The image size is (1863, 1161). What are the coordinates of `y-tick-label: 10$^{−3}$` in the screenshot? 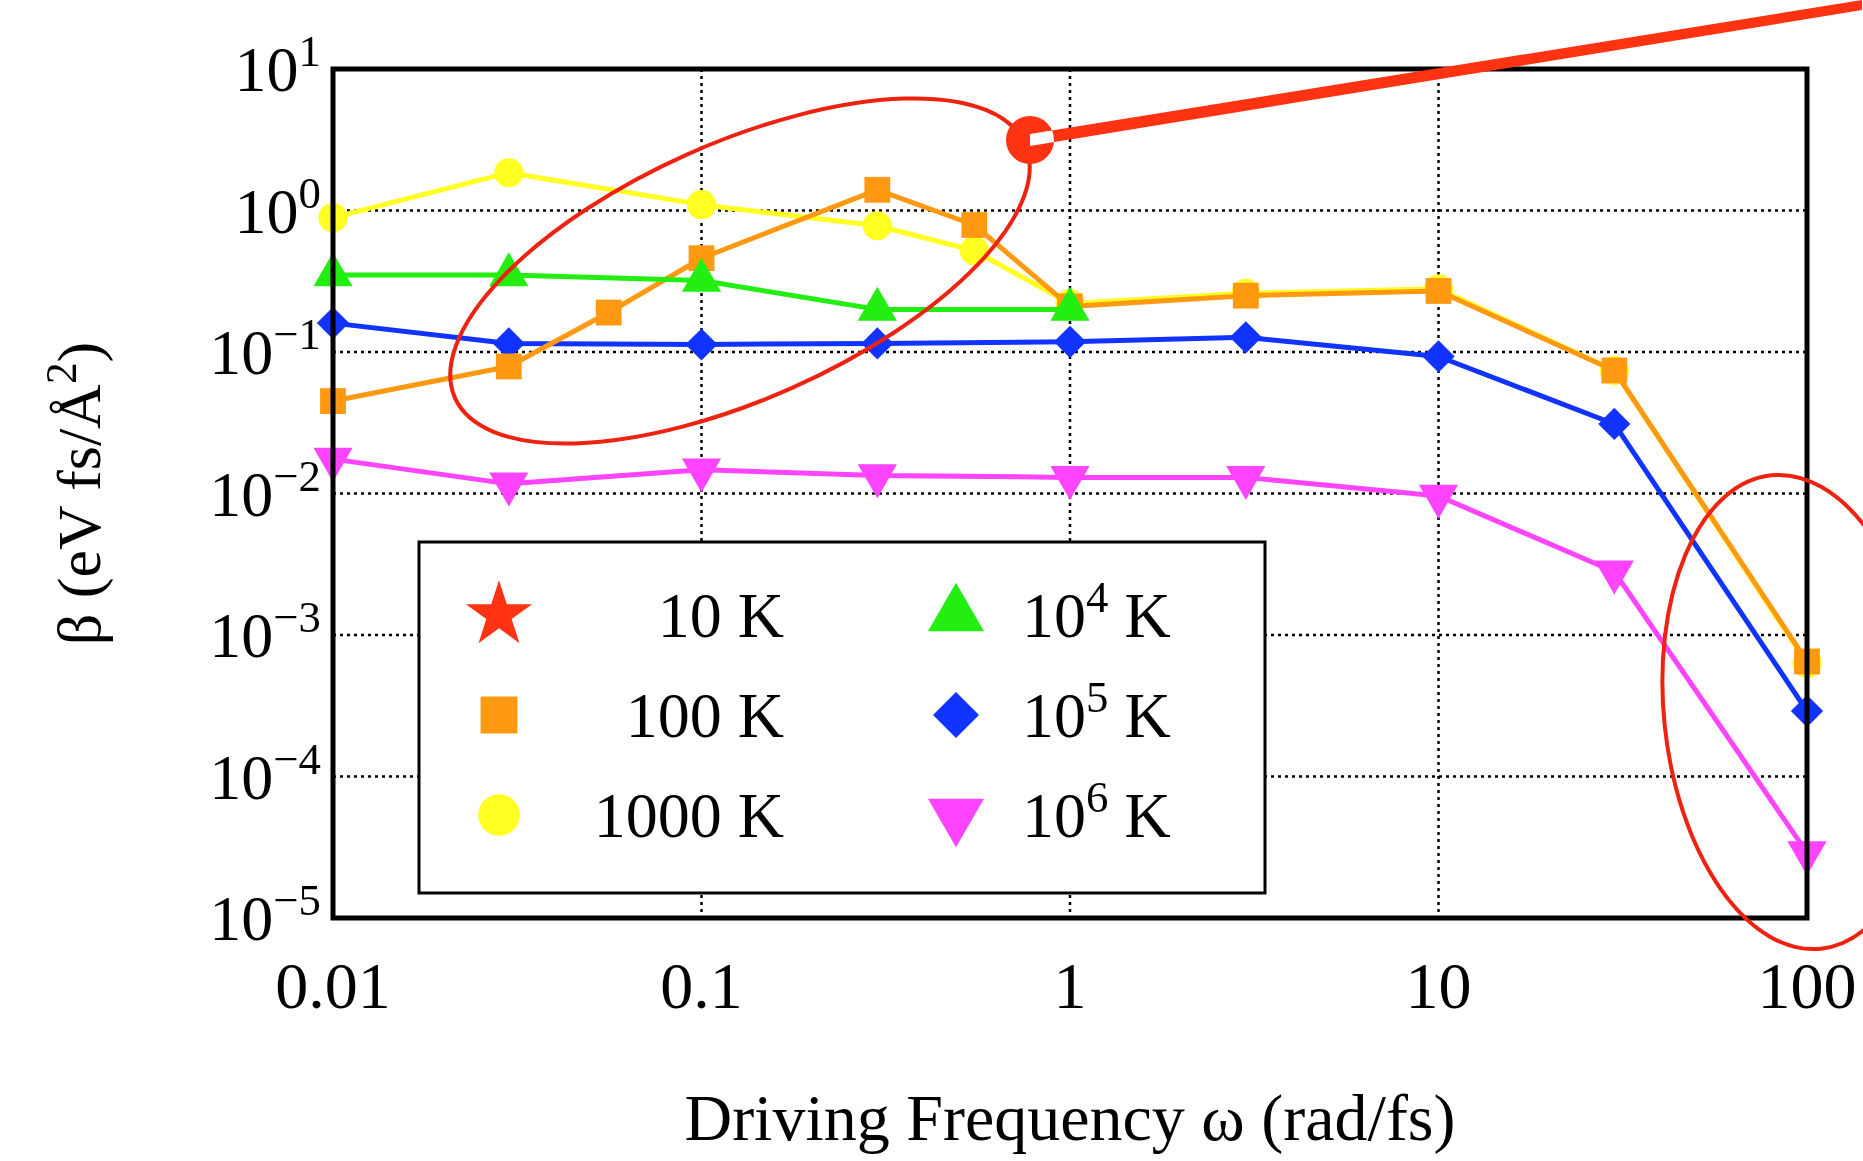 It's located at (265, 631).